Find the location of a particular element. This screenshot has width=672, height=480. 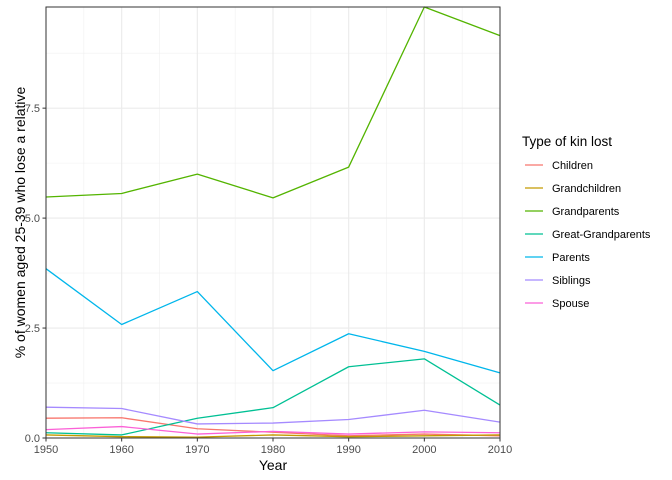

series-line-spouse is located at coordinates (273, 430).